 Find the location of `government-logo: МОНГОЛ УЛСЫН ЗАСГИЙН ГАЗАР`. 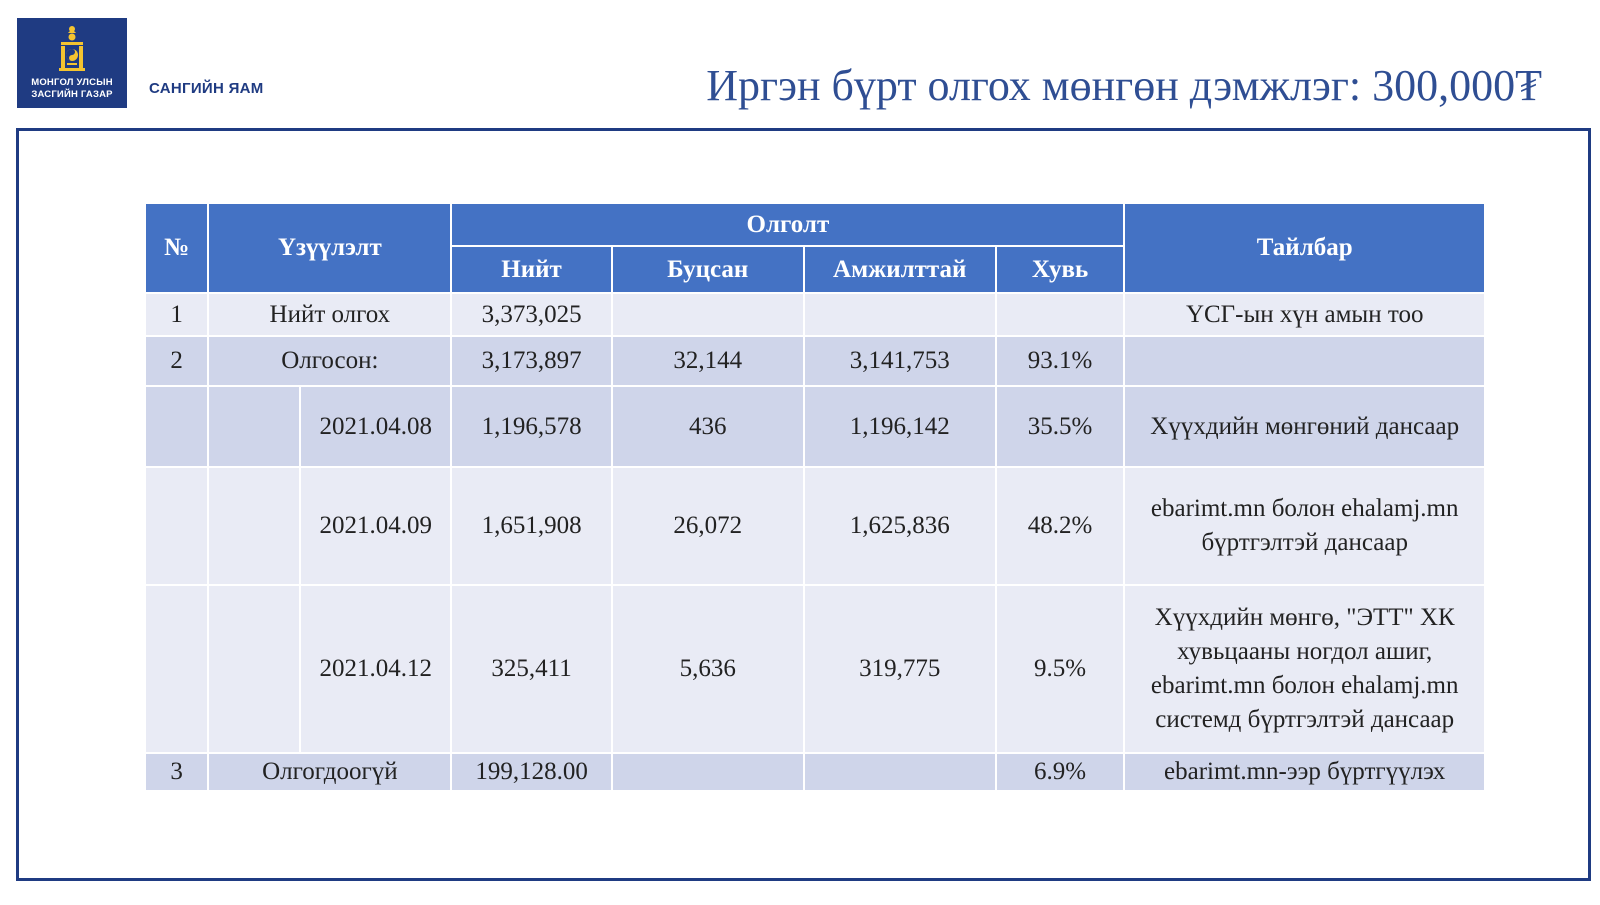

government-logo: МОНГОЛ УЛСЫН ЗАСГИЙН ГАЗАР is located at coordinates (72, 63).